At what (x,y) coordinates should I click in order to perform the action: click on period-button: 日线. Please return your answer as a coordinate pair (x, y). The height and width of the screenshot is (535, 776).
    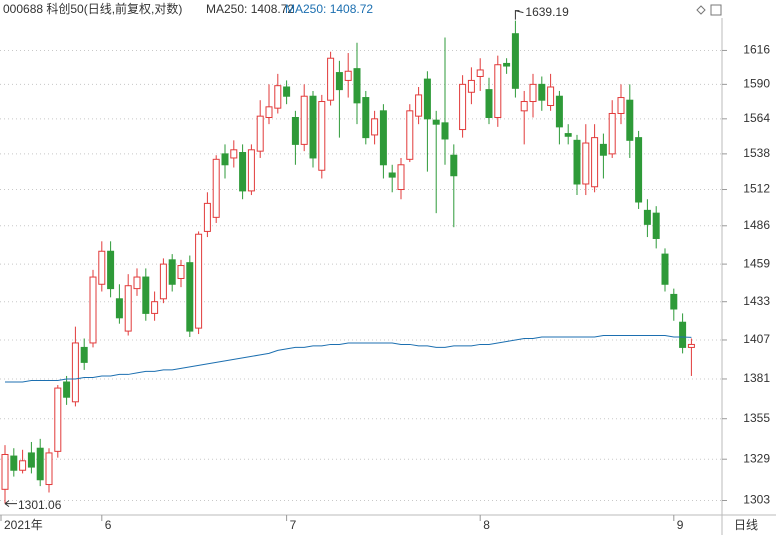
    Looking at the image, I should click on (746, 525).